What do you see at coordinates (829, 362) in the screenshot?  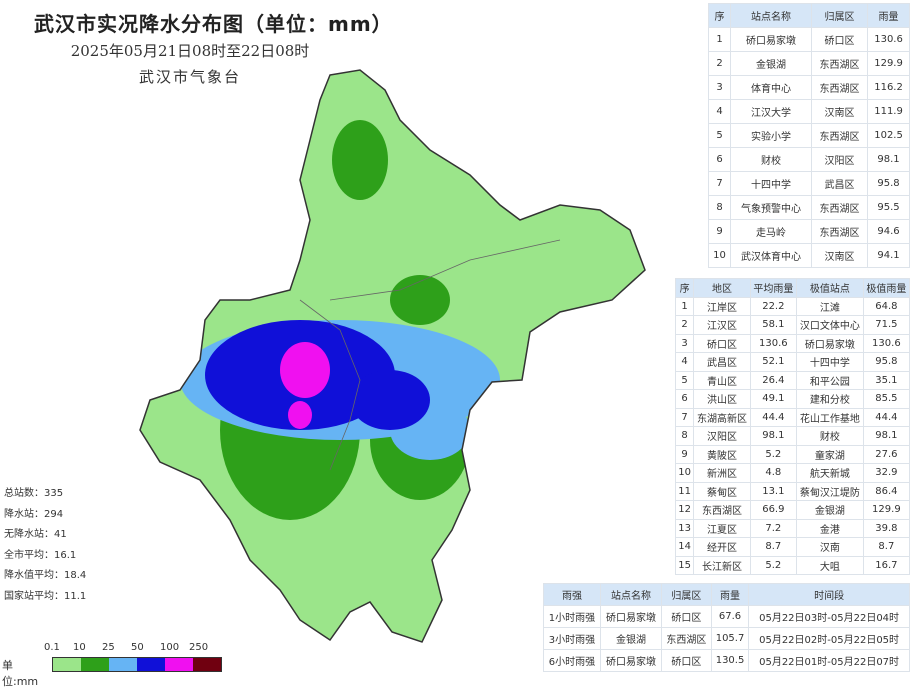 I see `district-cell: 十四中学` at bounding box center [829, 362].